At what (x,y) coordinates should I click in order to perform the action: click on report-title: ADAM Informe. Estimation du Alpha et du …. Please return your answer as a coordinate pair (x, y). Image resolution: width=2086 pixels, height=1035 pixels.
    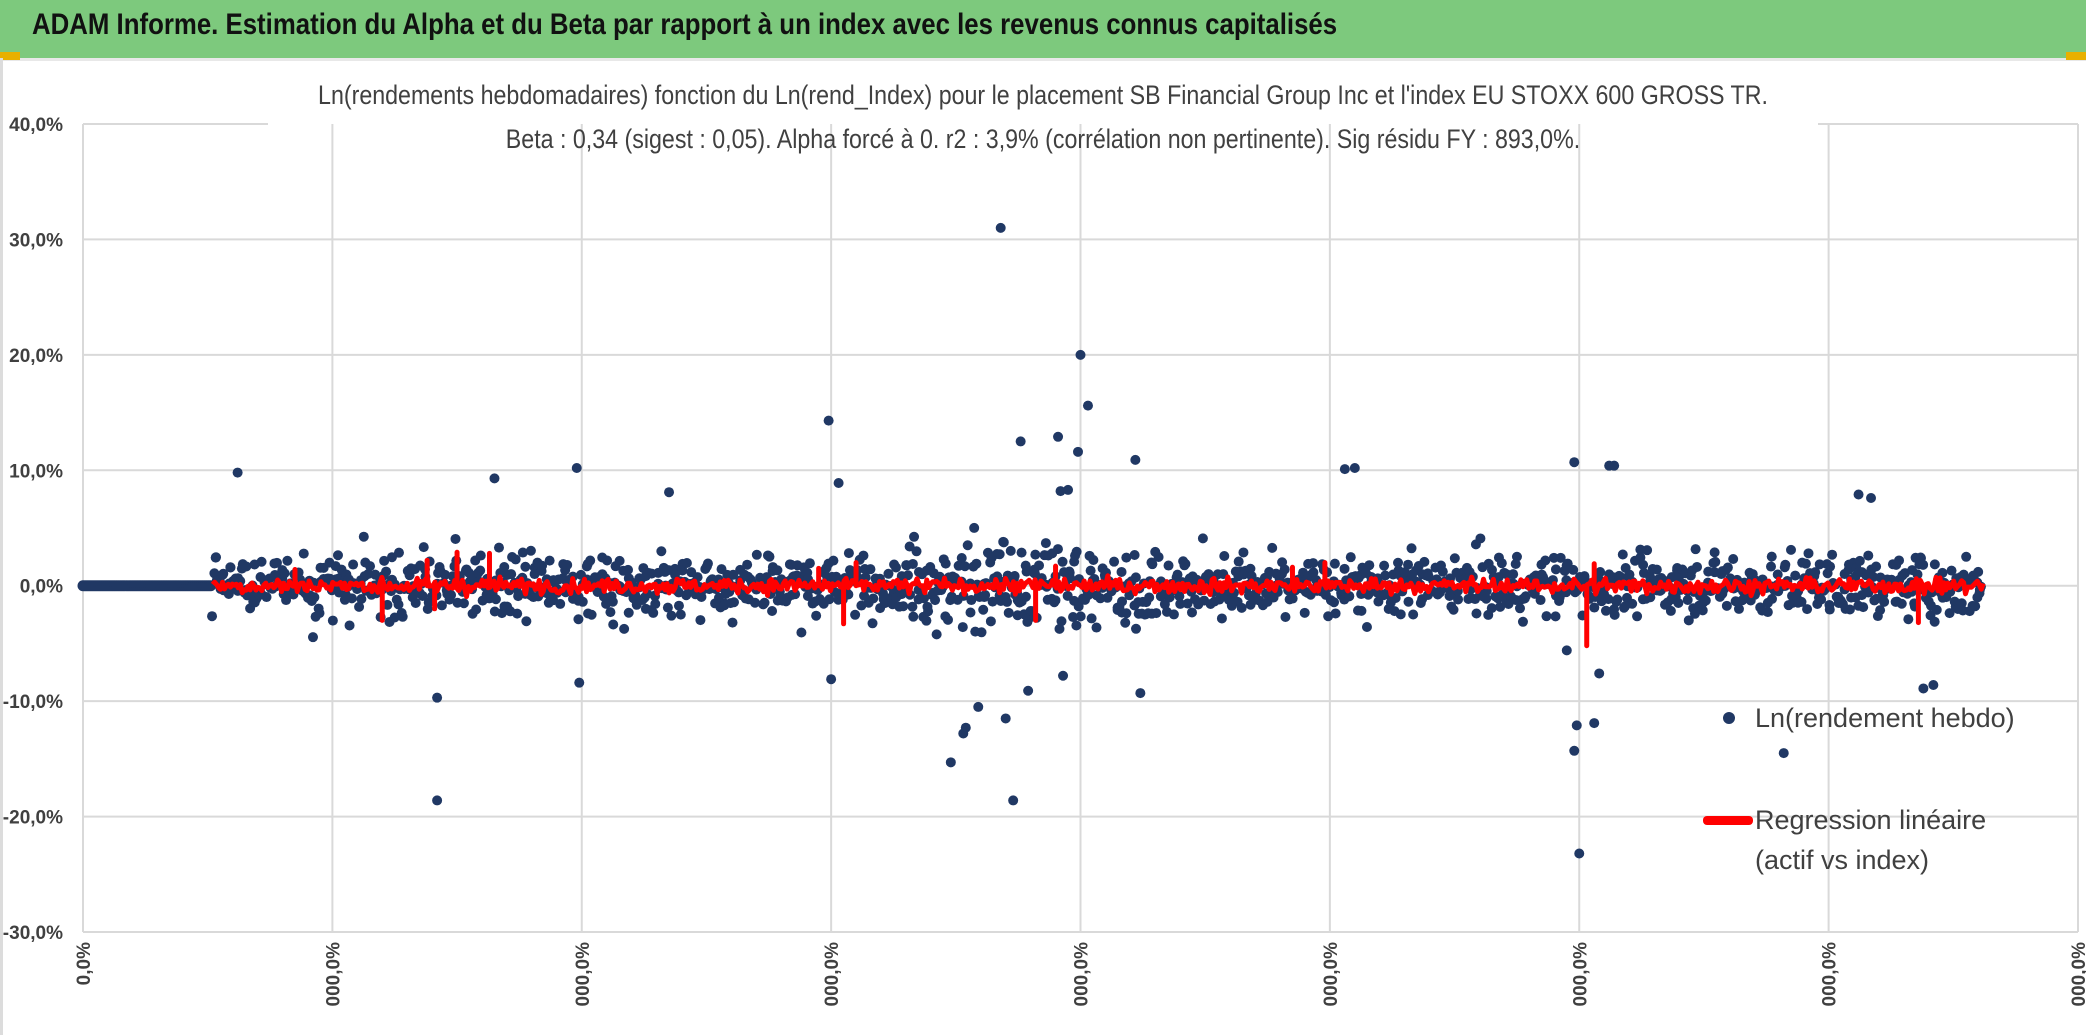
    Looking at the image, I should click on (685, 24).